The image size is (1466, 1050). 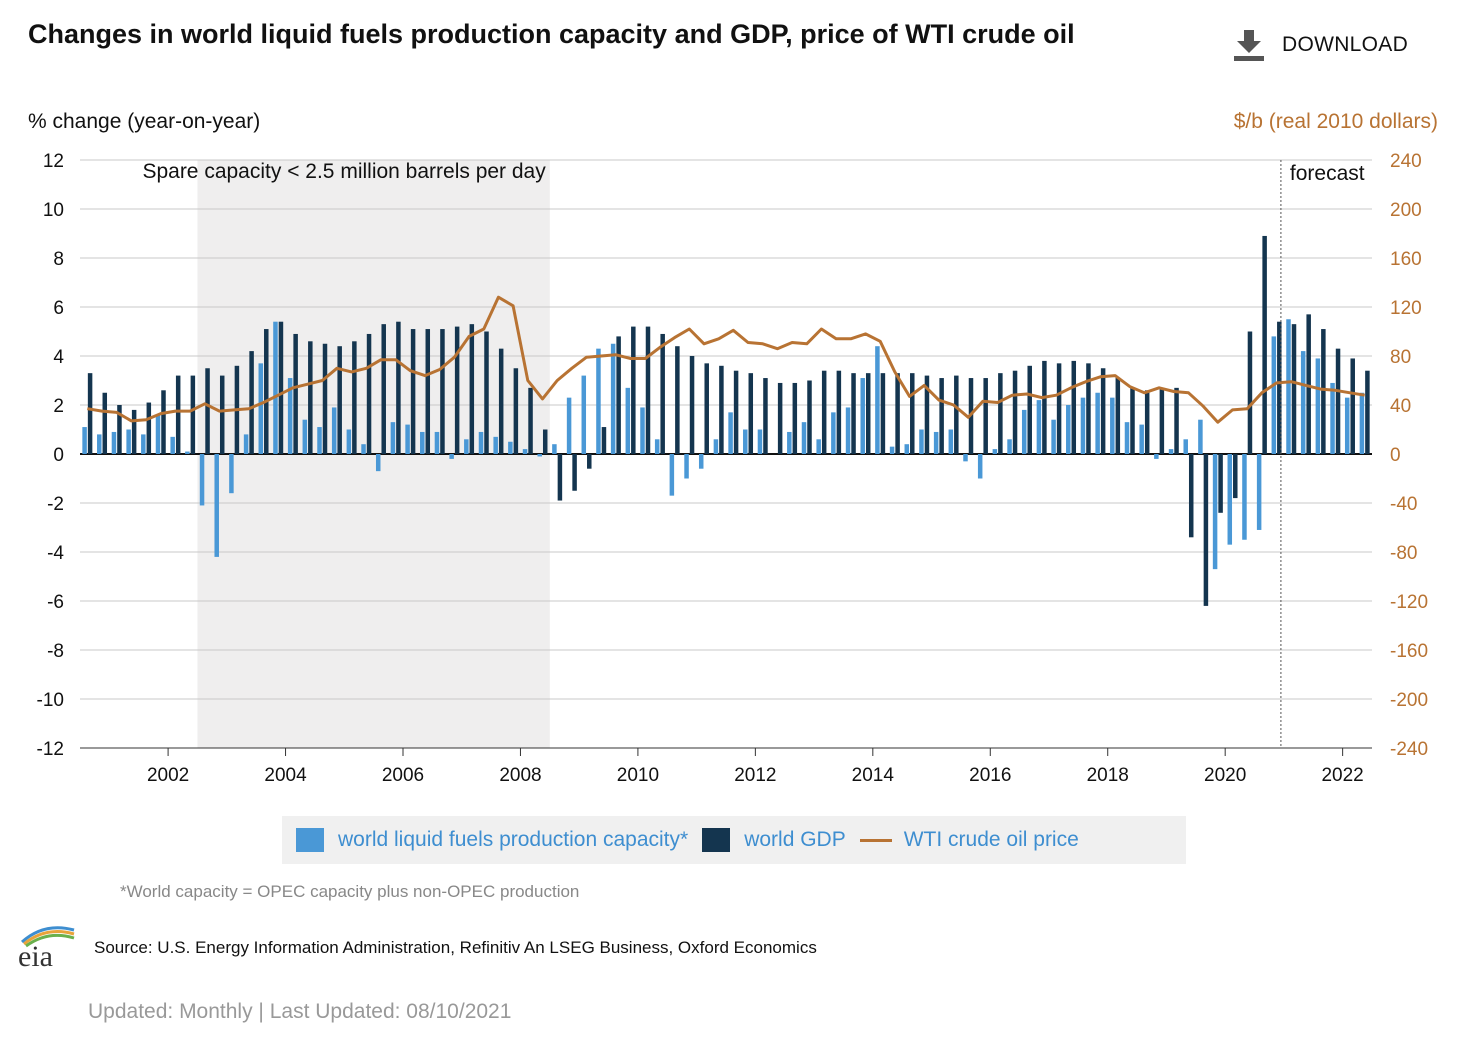 What do you see at coordinates (1406, 259) in the screenshot?
I see `right-tick-label: 160` at bounding box center [1406, 259].